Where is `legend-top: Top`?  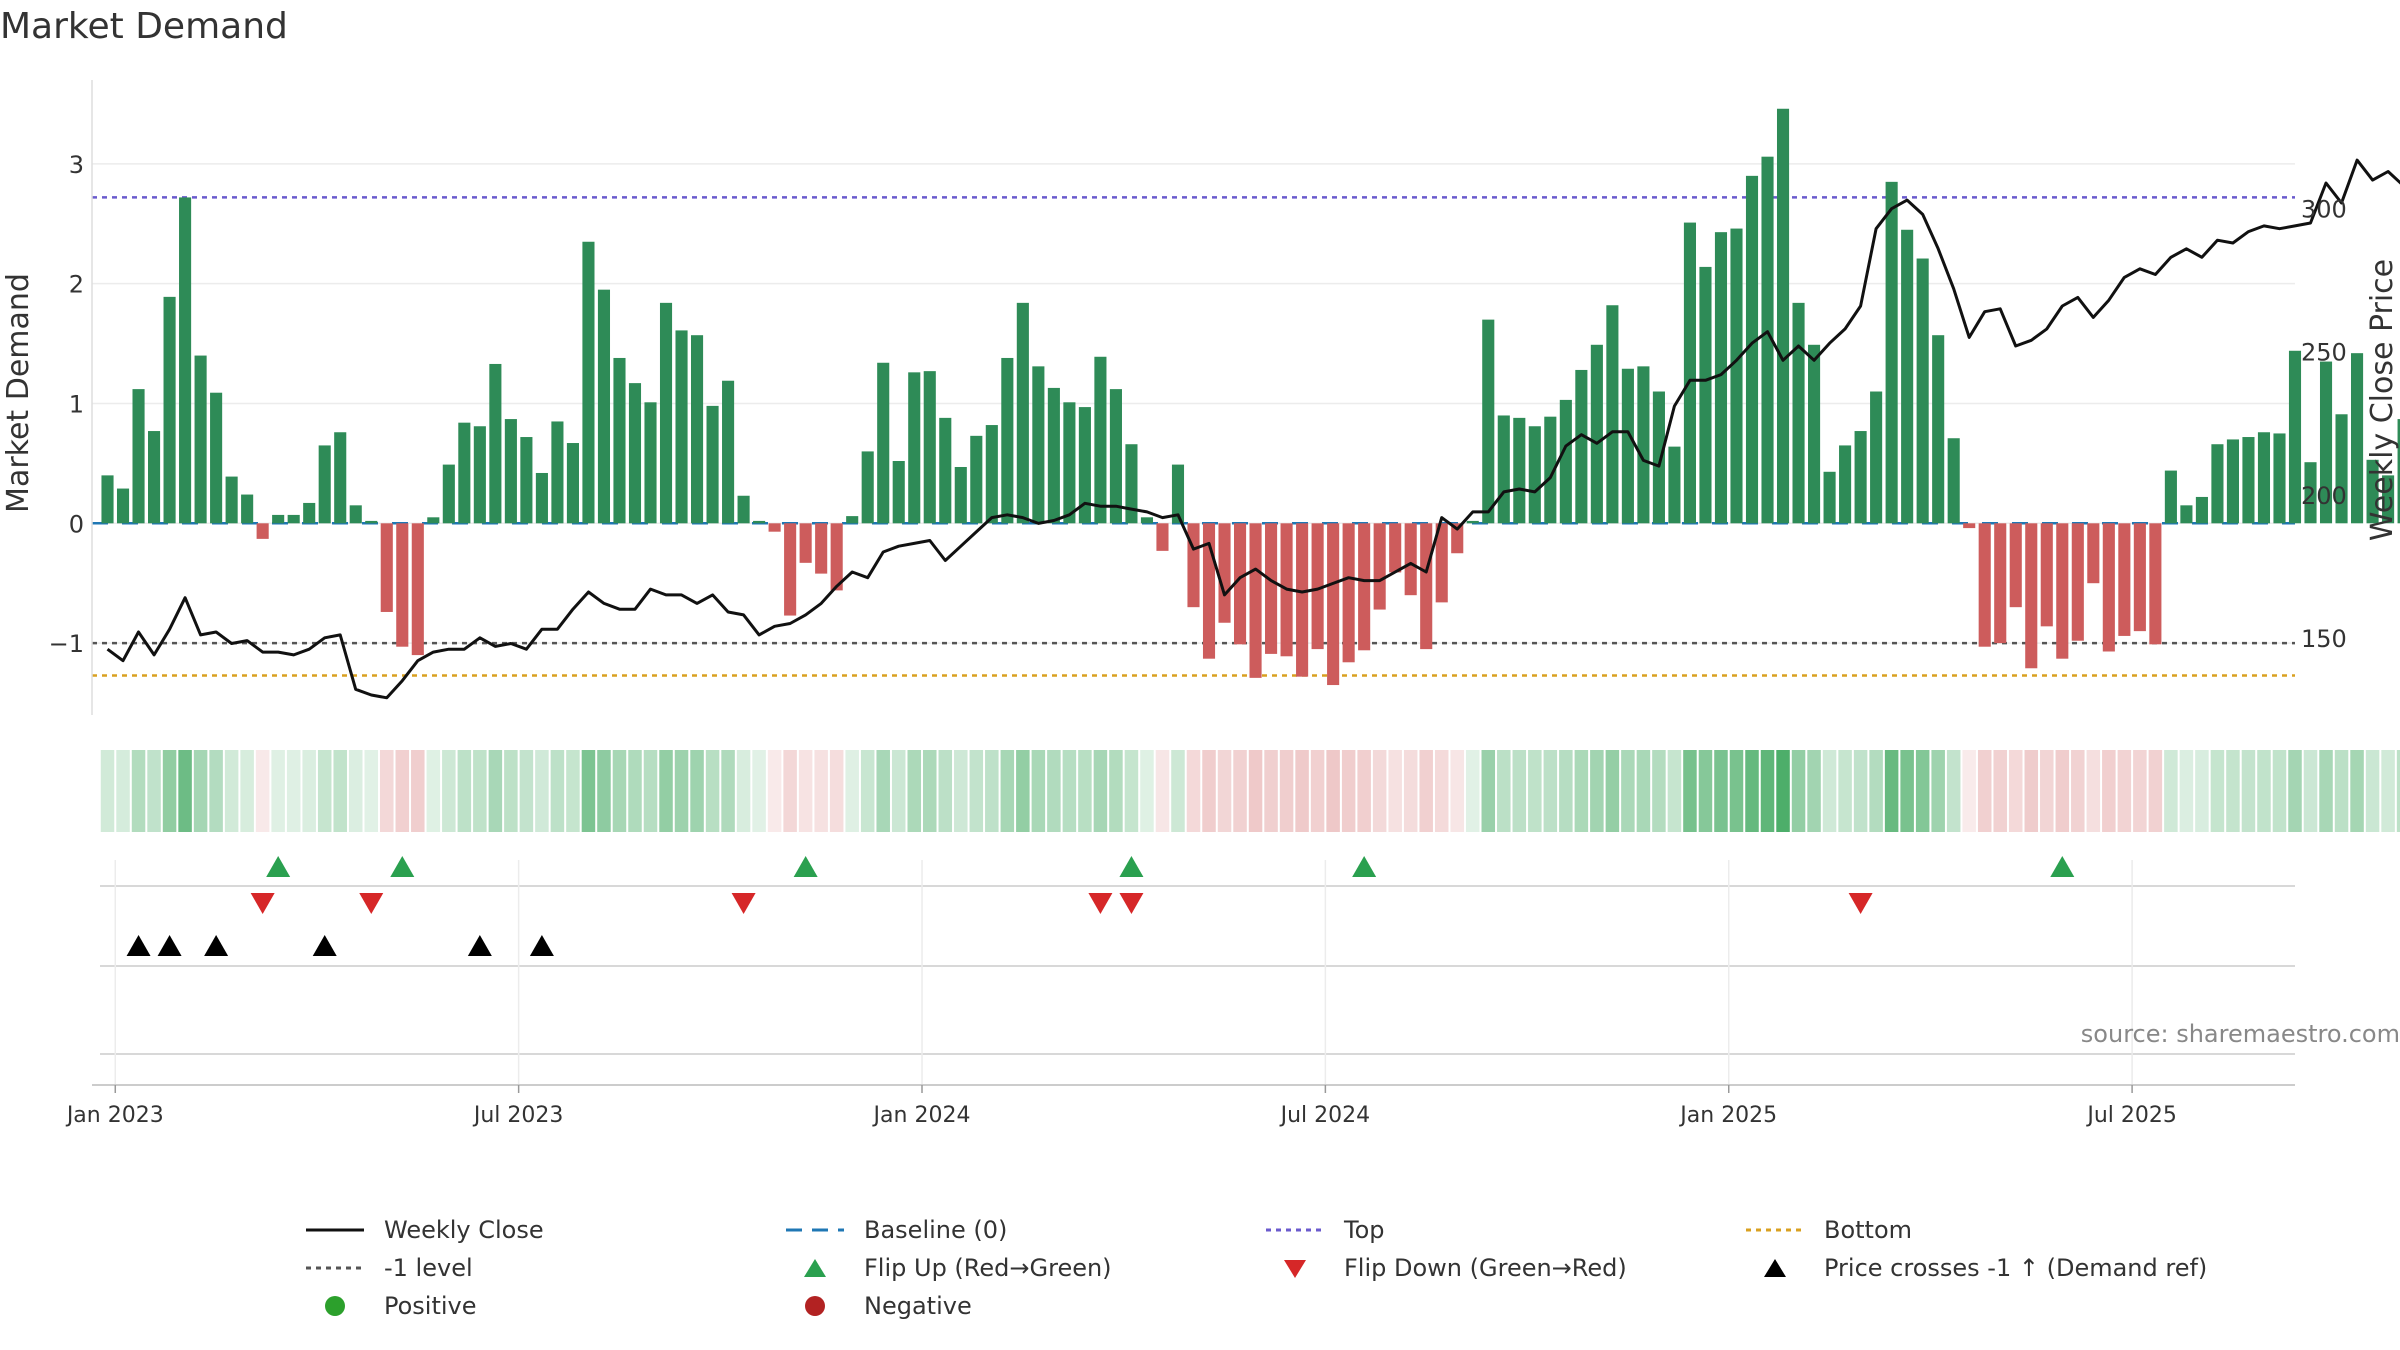
legend-top: Top is located at coordinates (1322, 1230).